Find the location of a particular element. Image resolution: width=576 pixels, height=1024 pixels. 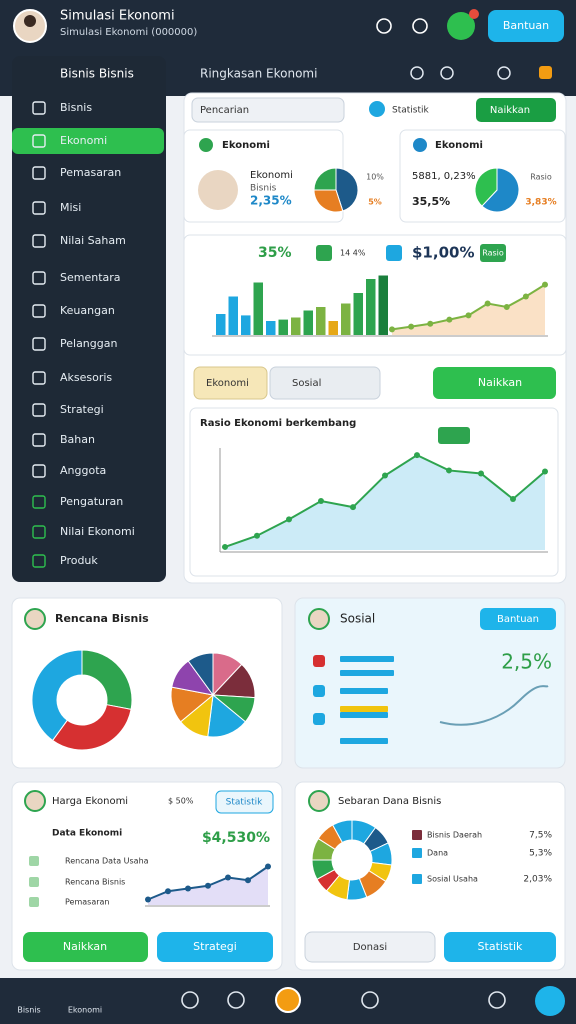

sidebar-title: Bisnis Bisnis is located at coordinates (97, 74).